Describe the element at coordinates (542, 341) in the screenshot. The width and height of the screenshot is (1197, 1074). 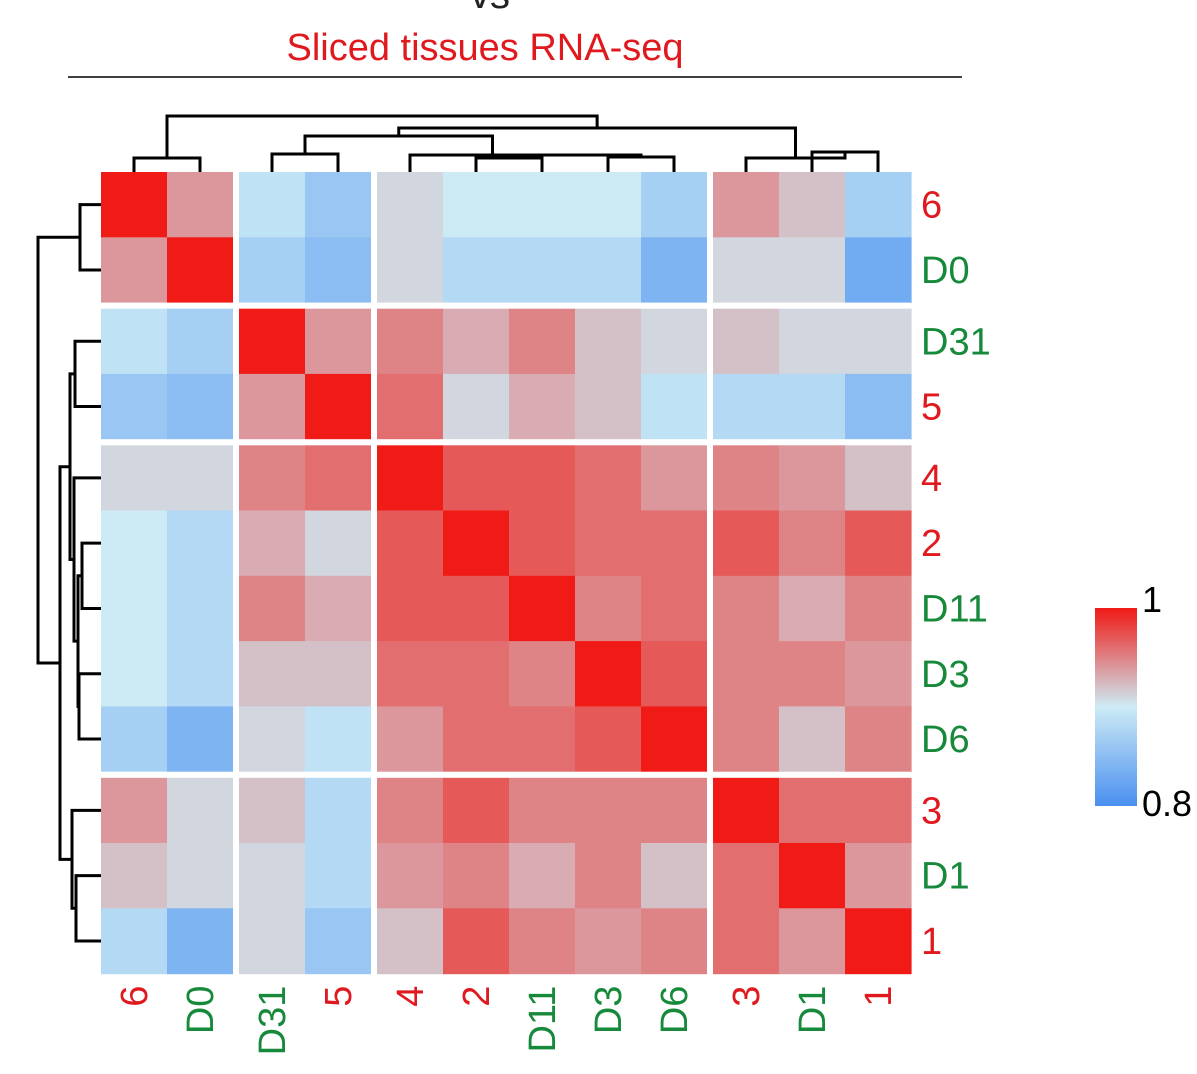
I see `heatmap-cell-D31-D11` at that location.